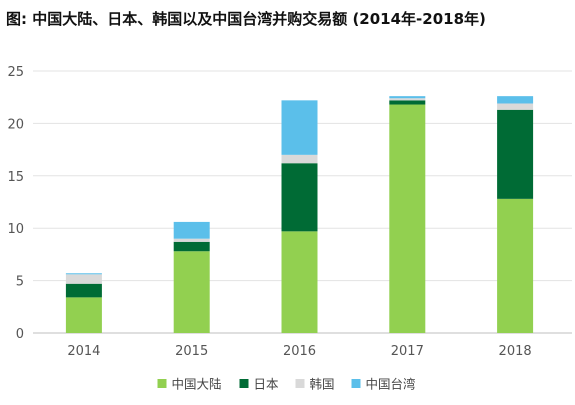  Describe the element at coordinates (267, 384) in the screenshot. I see `legend-label: 日本` at that location.